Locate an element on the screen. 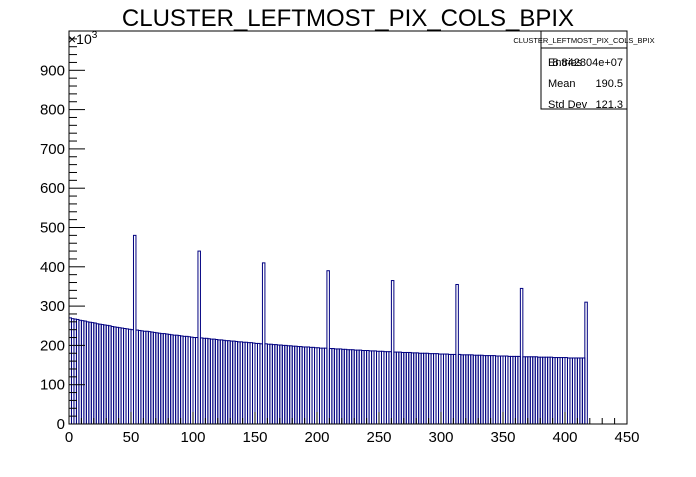 The width and height of the screenshot is (696, 477). stats-label: Entries is located at coordinates (565, 63).